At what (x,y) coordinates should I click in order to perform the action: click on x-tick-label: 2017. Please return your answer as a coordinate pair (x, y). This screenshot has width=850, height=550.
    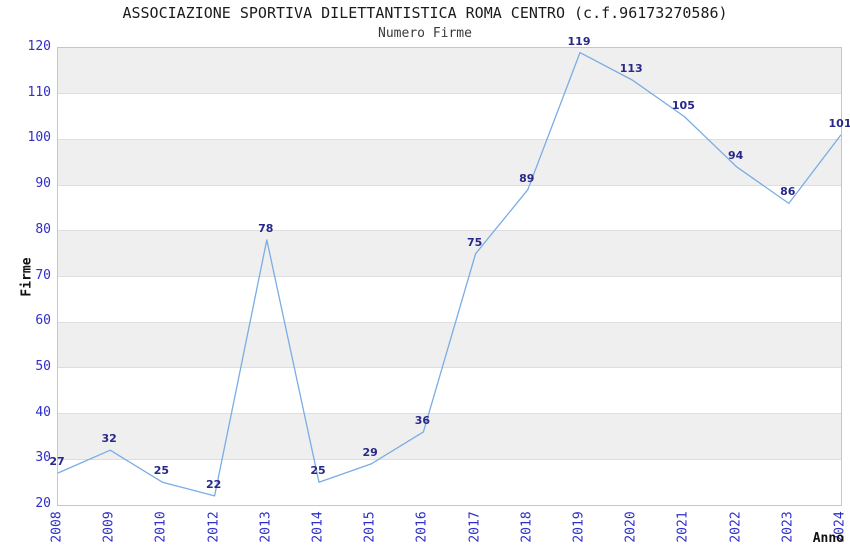
    Looking at the image, I should click on (475, 527).